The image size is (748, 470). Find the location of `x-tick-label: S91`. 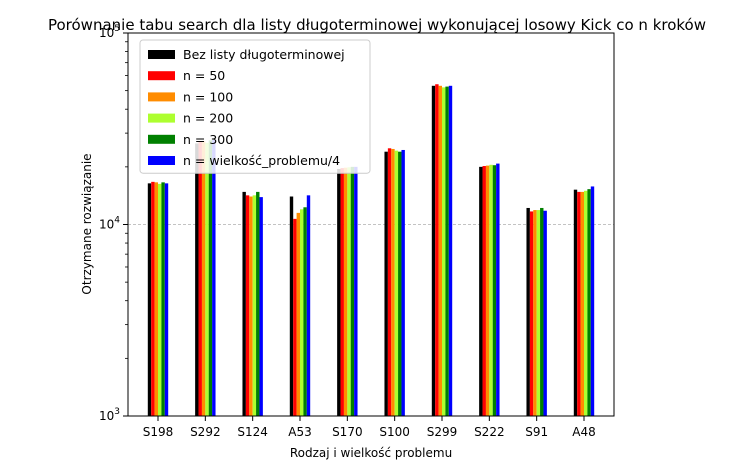

x-tick-label: S91 is located at coordinates (536, 432).